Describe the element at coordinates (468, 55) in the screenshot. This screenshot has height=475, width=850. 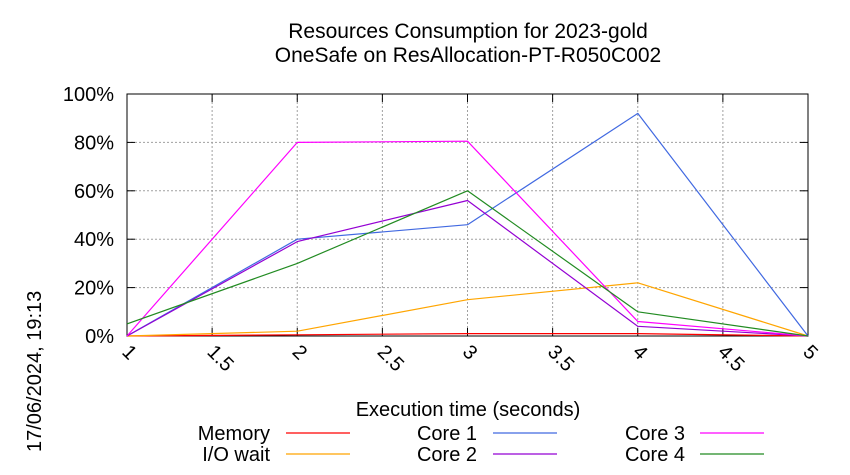
I see `chart-subtitle: OneSafe on ResAllocation-PT-R050C002` at that location.